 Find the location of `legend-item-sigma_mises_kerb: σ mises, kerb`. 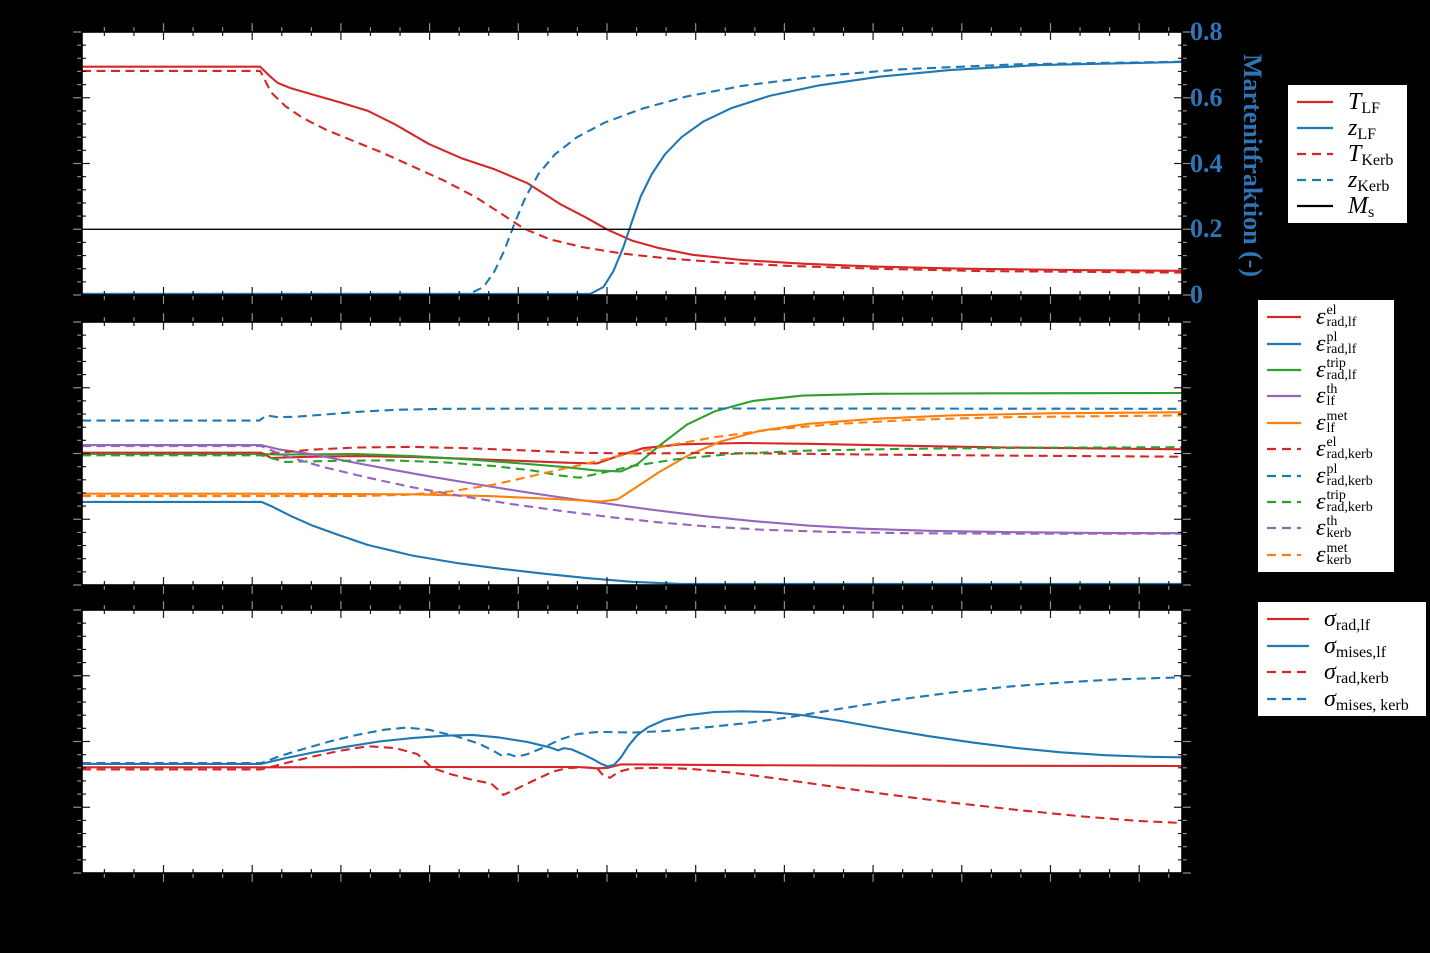

legend-item-sigma_mises_kerb: σ mises, kerb is located at coordinates (1342, 699).